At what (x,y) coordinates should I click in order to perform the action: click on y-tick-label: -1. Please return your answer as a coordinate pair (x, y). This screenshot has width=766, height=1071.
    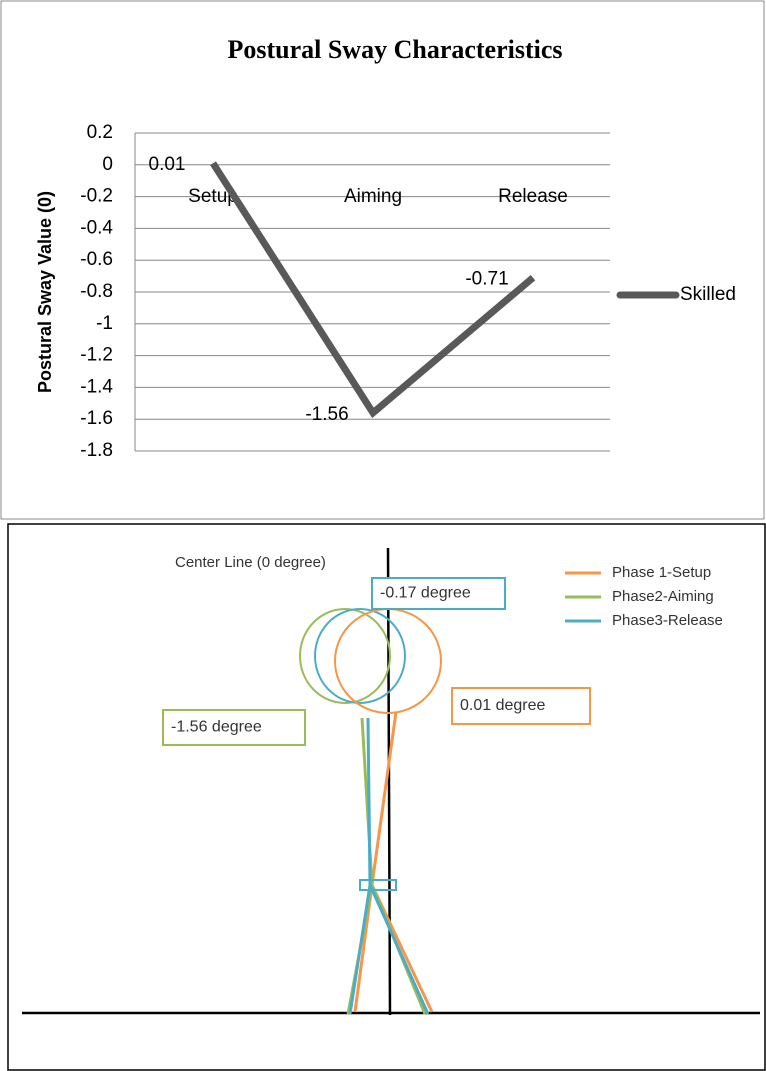
    Looking at the image, I should click on (104, 323).